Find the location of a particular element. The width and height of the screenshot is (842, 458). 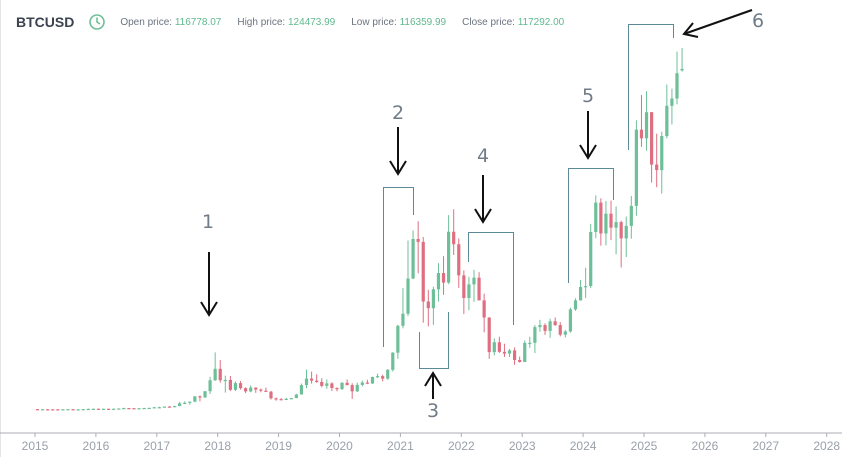

symbol-label: BTCUSD is located at coordinates (45, 22).